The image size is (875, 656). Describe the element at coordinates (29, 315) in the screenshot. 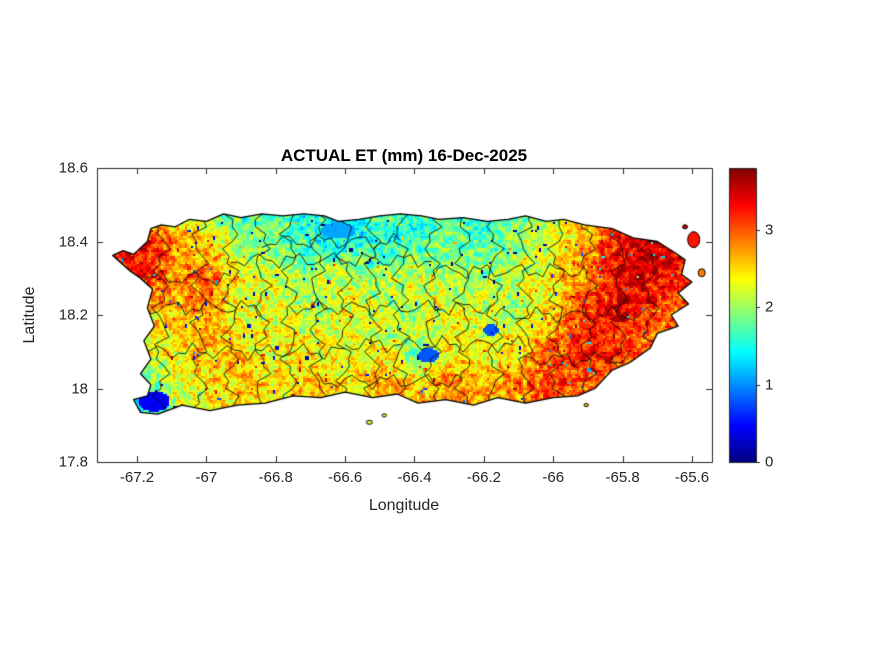

I see `y-axis-label: Latitude` at that location.